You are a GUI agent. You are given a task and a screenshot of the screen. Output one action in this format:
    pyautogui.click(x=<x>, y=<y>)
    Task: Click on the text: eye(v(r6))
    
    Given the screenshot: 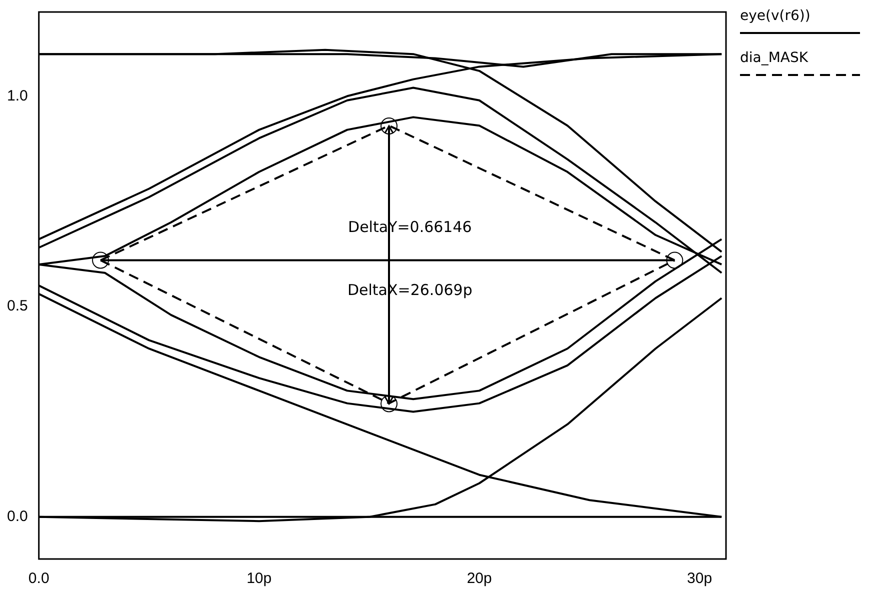 What is the action you would take?
    pyautogui.click(x=776, y=16)
    